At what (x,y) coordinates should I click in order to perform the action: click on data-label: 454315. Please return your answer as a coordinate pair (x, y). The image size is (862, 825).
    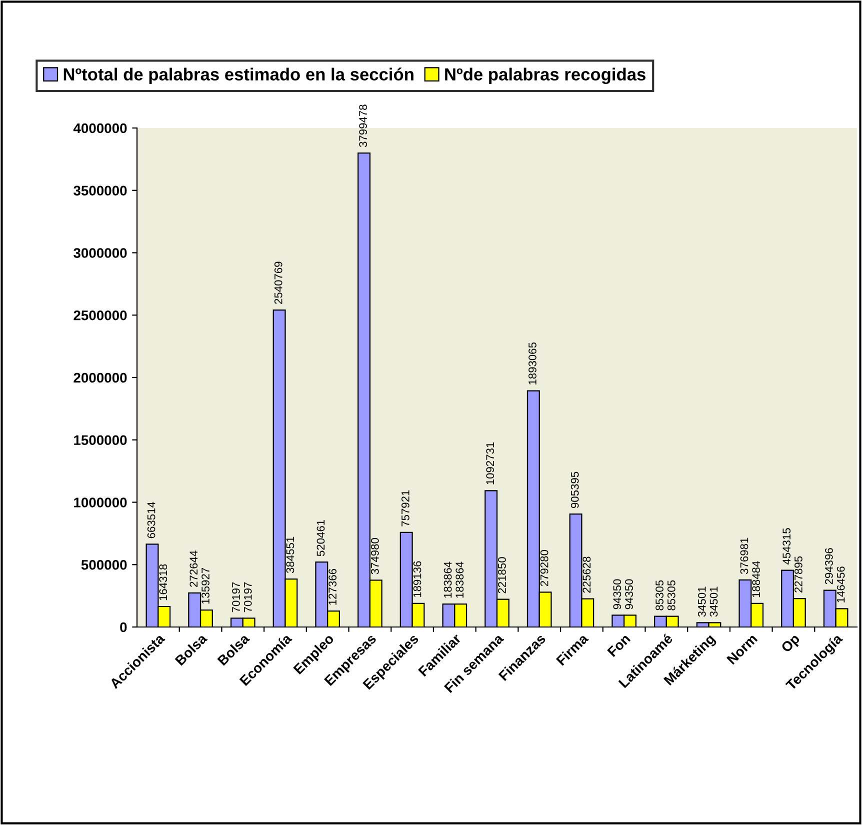
    Looking at the image, I should click on (786, 546).